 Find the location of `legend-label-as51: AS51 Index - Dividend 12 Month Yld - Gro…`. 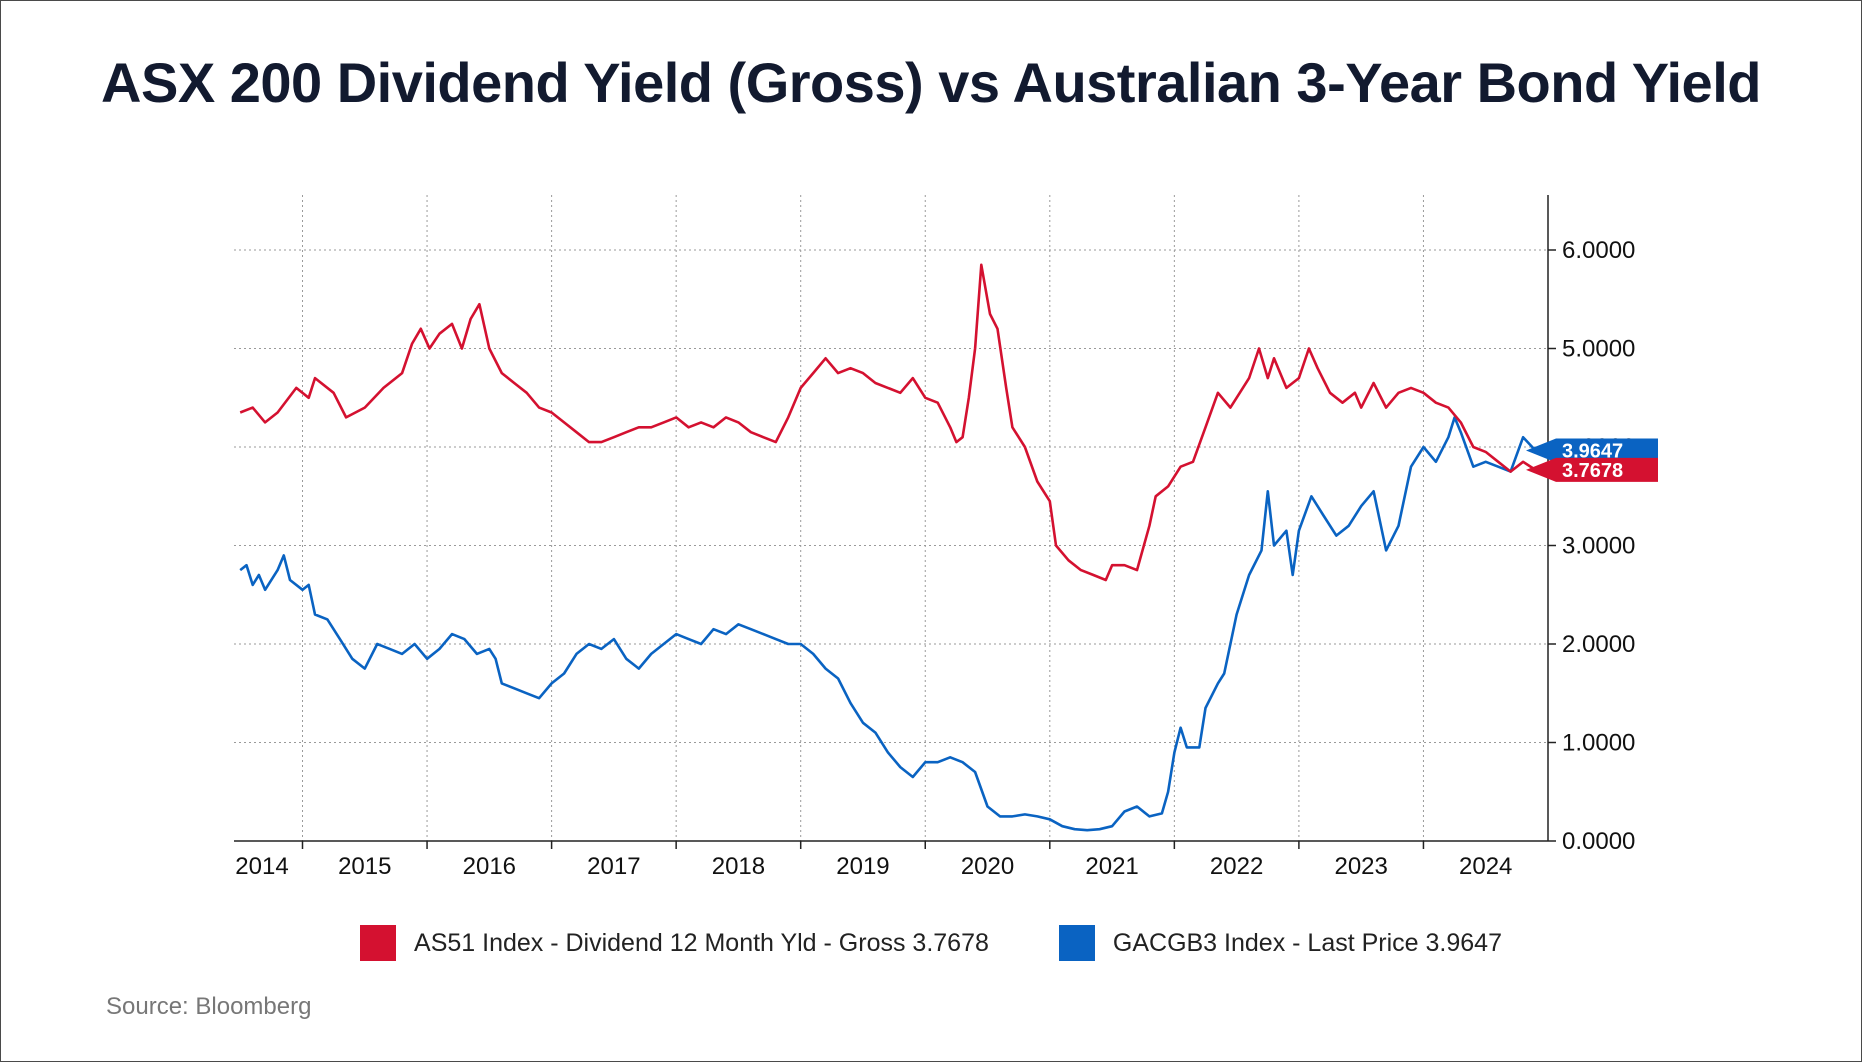

legend-label-as51: AS51 Index - Dividend 12 Month Yld - Gro… is located at coordinates (701, 942).